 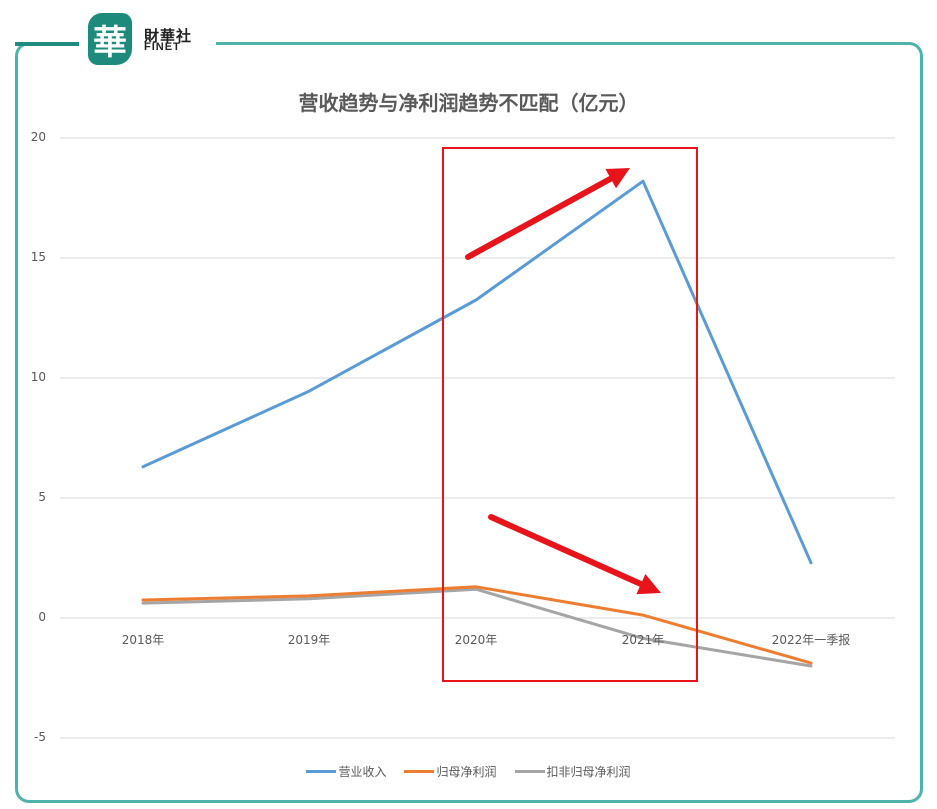 I want to click on legend: 营业收入 归母净利润 扣非归母净利润, so click(x=468, y=771).